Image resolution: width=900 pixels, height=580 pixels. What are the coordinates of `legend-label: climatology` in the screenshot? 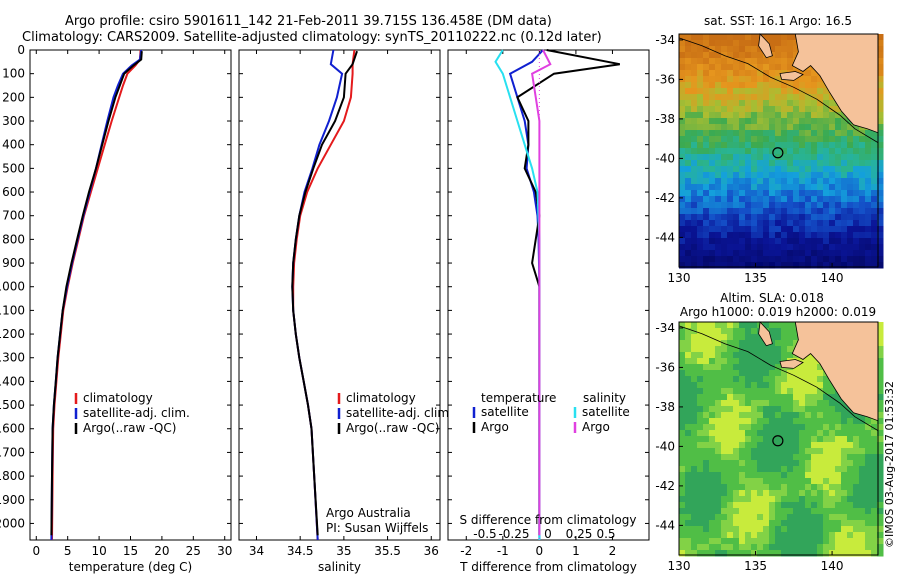 It's located at (381, 398).